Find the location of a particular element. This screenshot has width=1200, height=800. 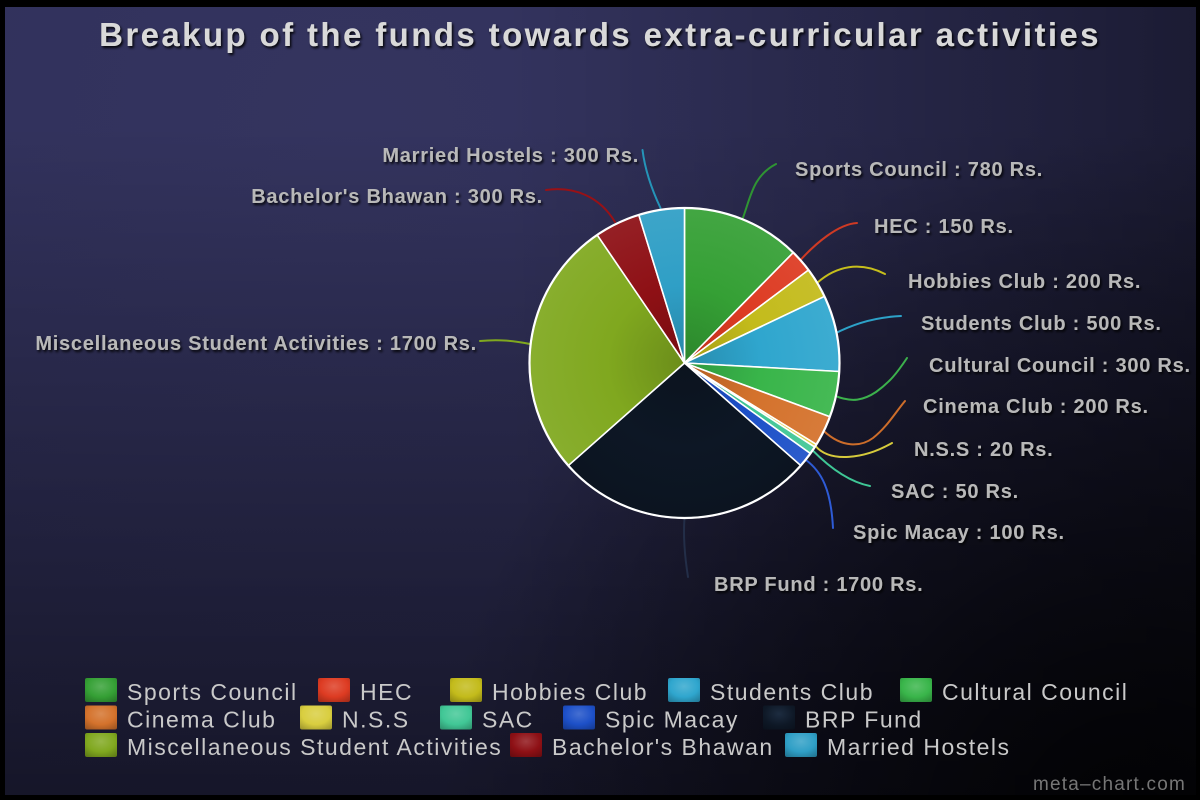

svg-text: BRP Fund is located at coordinates (864, 720).